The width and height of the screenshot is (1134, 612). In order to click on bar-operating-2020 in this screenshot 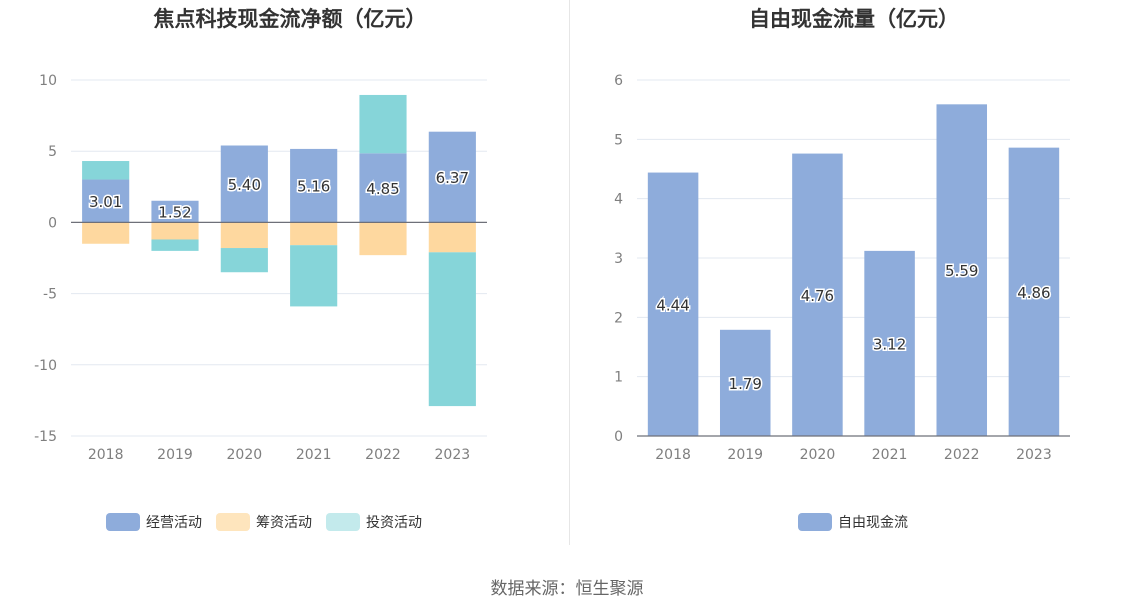, I will do `click(244, 184)`.